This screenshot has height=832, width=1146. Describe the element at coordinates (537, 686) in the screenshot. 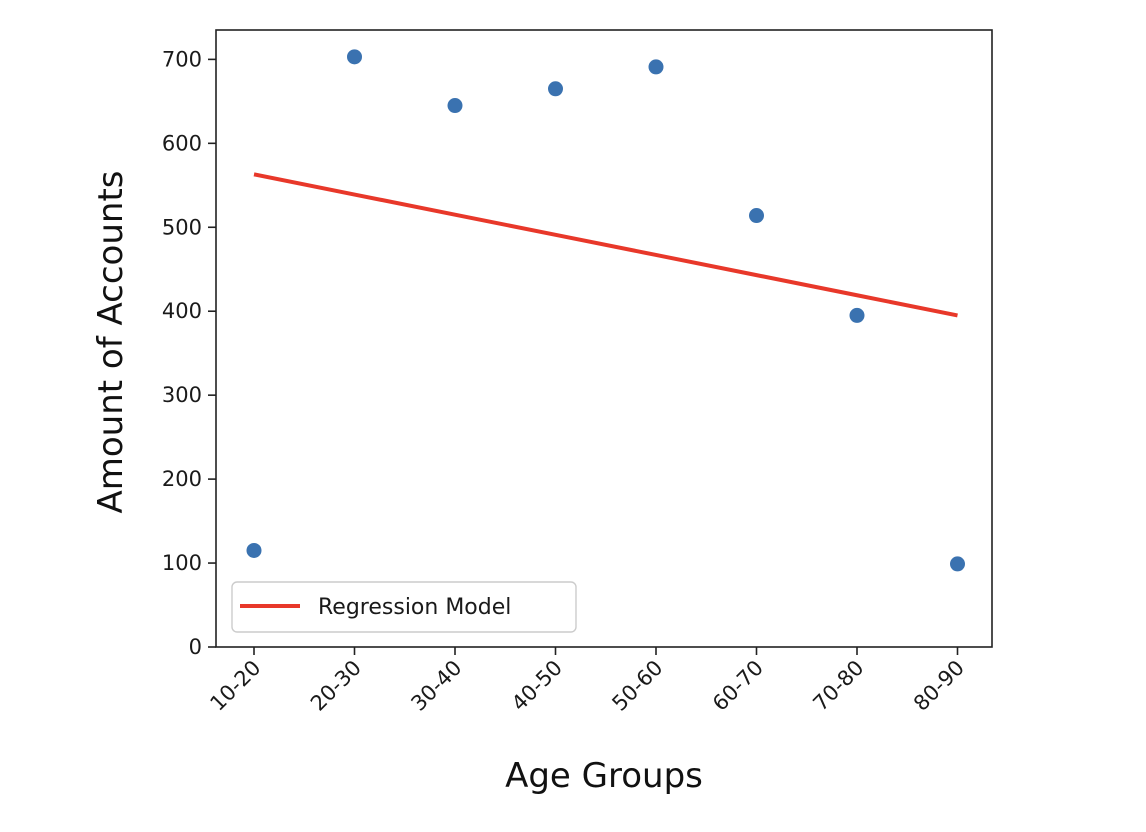

I see `x-tick-label: 40-50` at that location.